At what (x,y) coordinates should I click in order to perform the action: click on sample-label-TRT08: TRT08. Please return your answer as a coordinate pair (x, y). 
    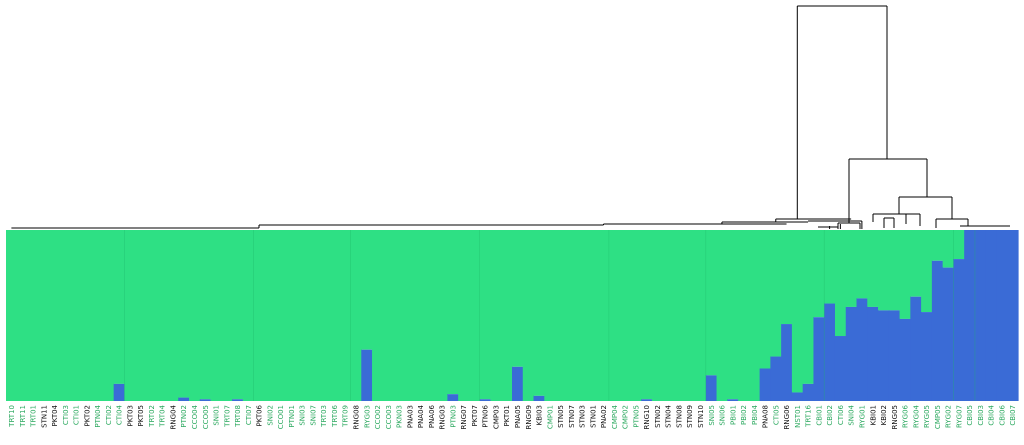
    Looking at the image, I should click on (238, 416).